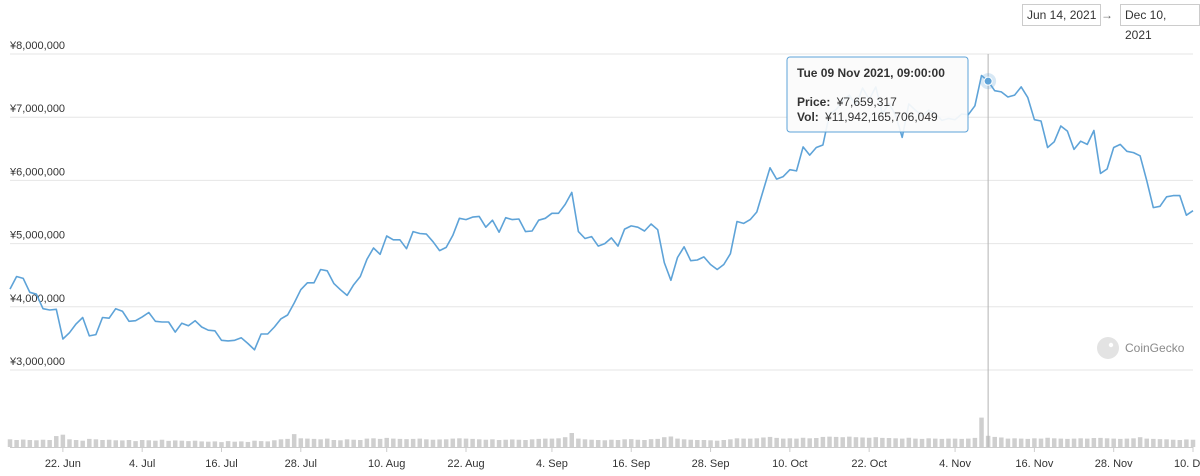  What do you see at coordinates (867, 117) in the screenshot?
I see `svg-text: Vol: ¥11,942,165,706,049` at bounding box center [867, 117].